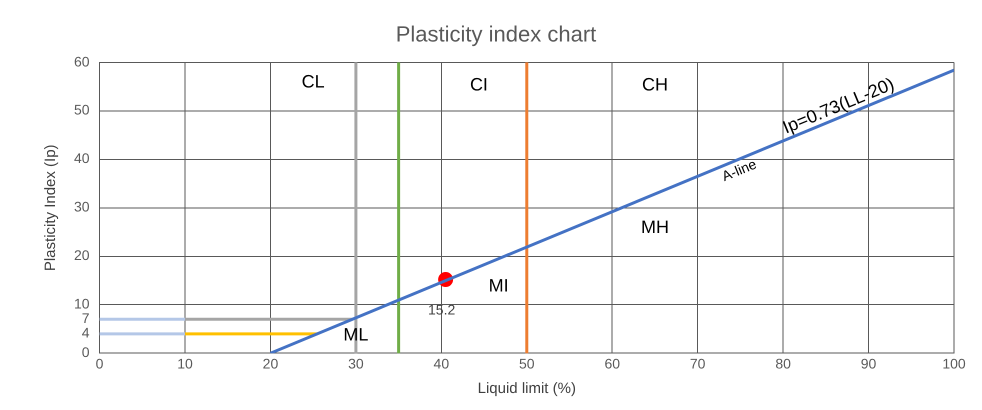 The image size is (982, 410). Describe the element at coordinates (498, 285) in the screenshot. I see `annotation: MI` at that location.